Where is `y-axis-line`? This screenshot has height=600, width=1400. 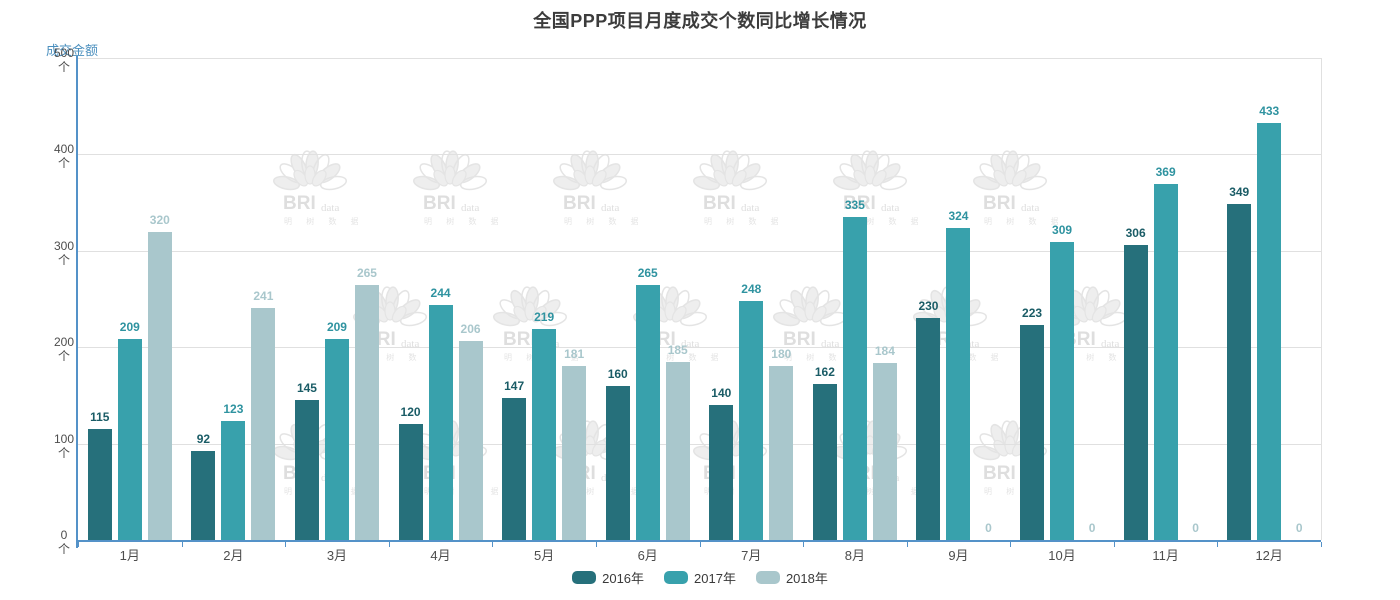 y-axis-line is located at coordinates (77, 302).